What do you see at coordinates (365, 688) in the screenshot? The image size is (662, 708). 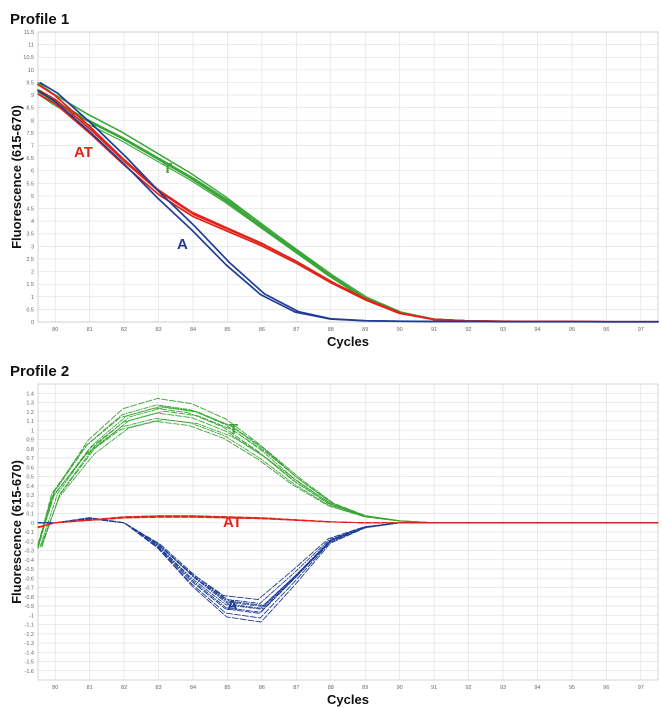 I see `x-tick-label: 89` at bounding box center [365, 688].